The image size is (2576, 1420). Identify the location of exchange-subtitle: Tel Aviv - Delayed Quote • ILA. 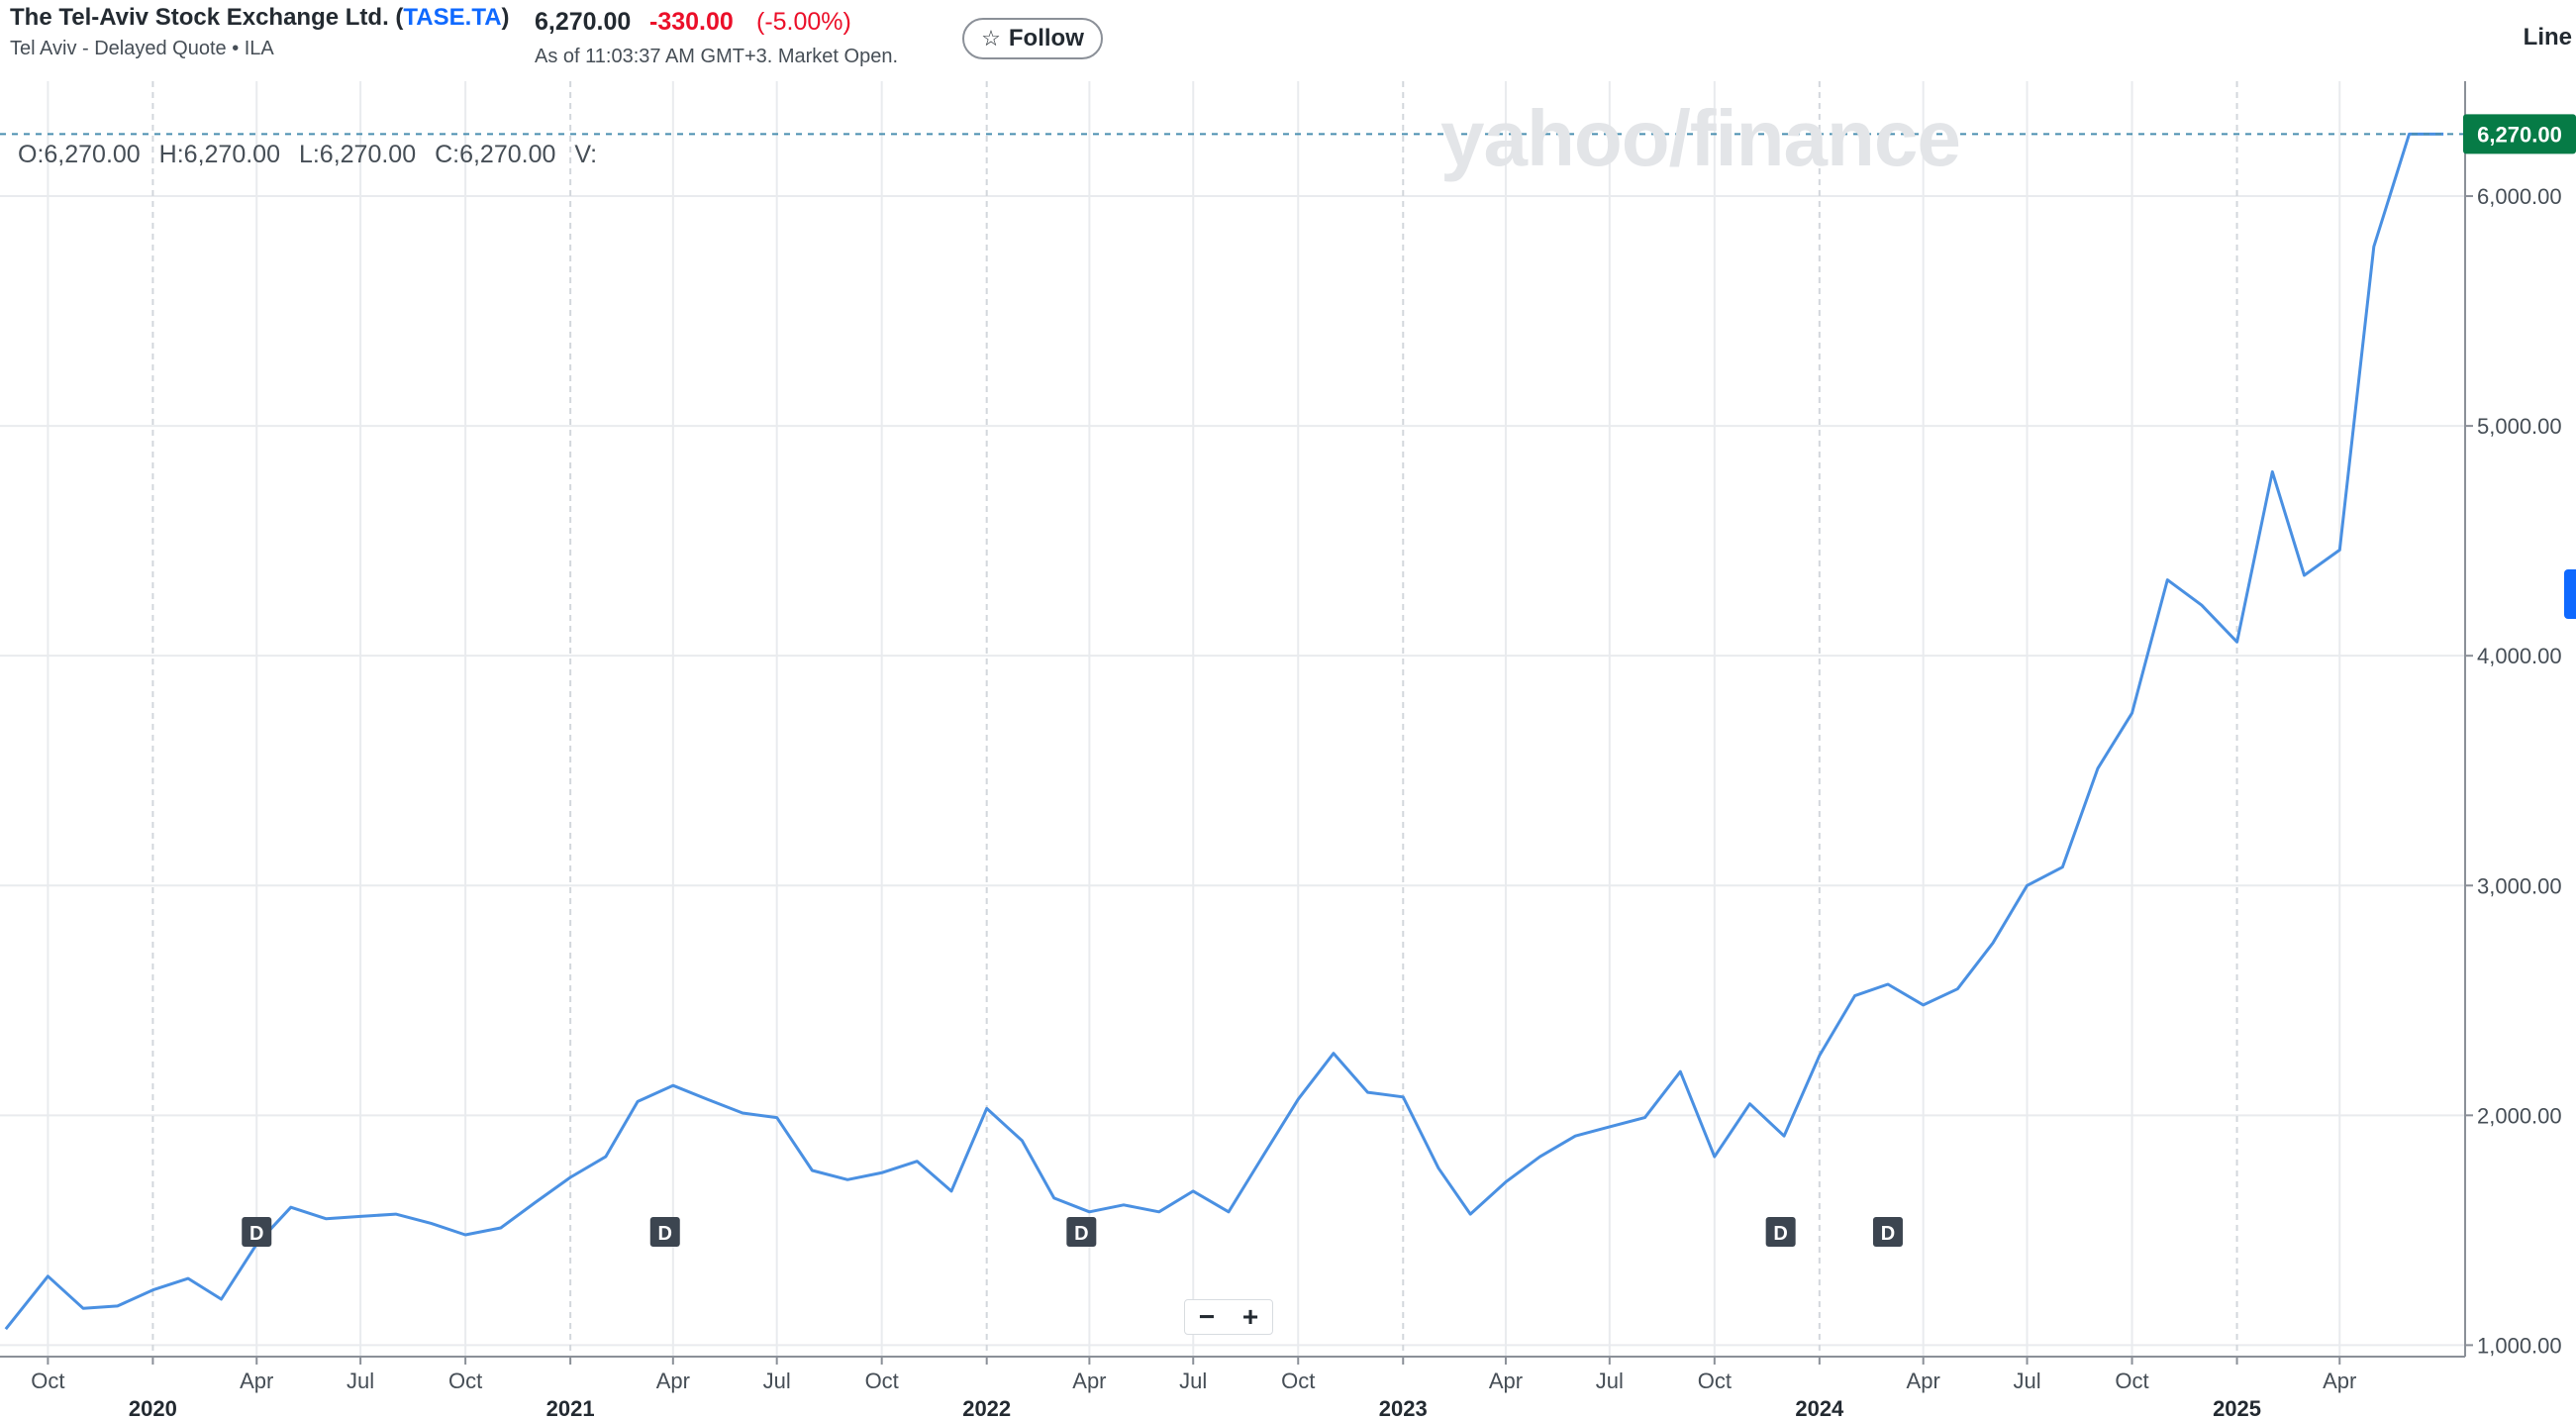
(142, 48).